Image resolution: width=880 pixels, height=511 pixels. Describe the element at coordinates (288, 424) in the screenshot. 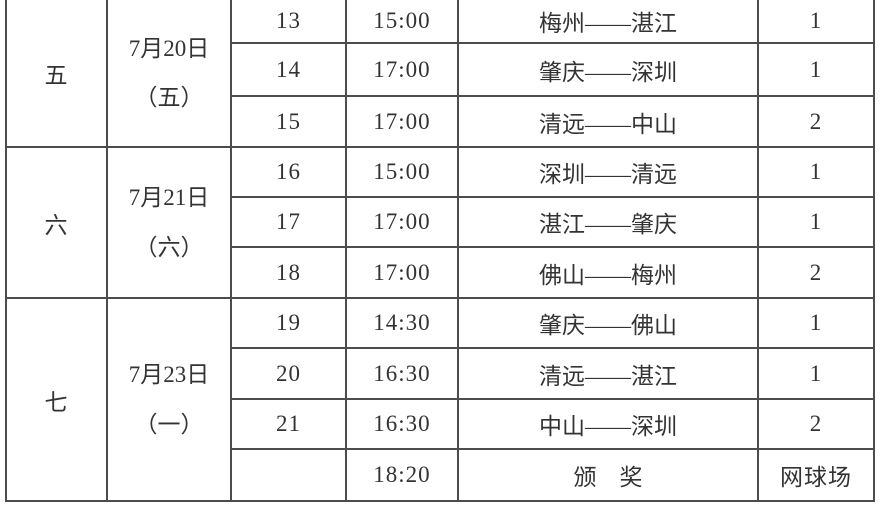

I see `match-no-cell: 21` at that location.